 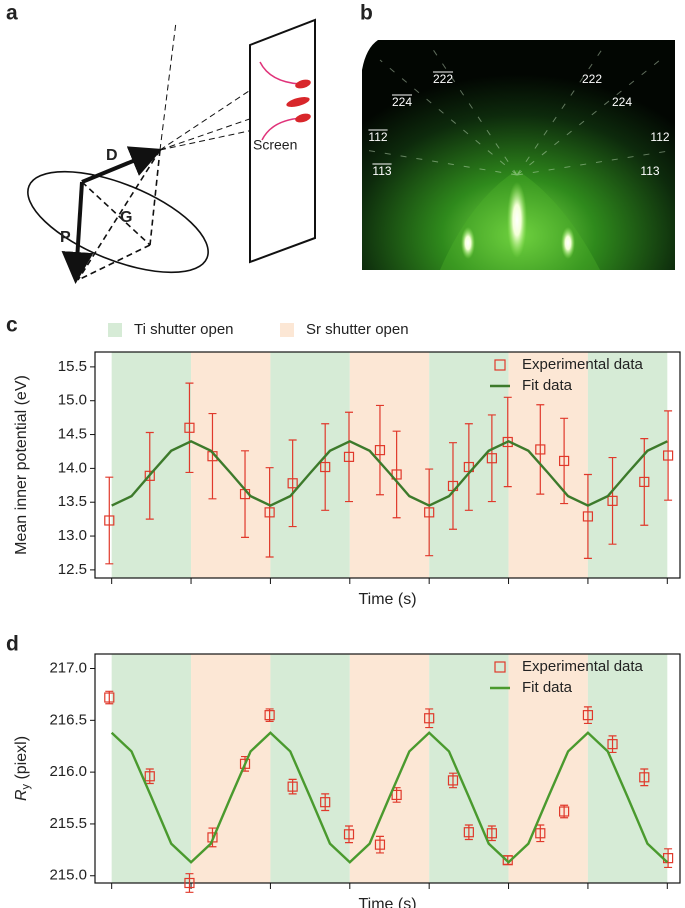 What do you see at coordinates (21, 465) in the screenshot?
I see `y-axis-label: Mean inner potential (eV)` at bounding box center [21, 465].